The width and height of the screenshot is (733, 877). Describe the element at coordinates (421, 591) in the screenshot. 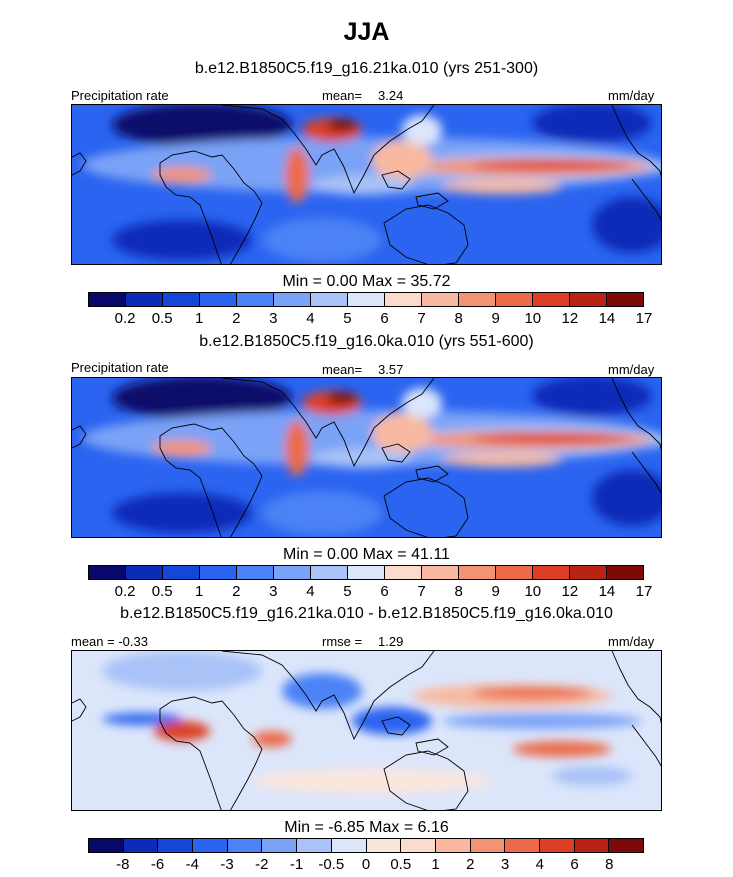

I see `colorbar-tick-label: 7` at that location.